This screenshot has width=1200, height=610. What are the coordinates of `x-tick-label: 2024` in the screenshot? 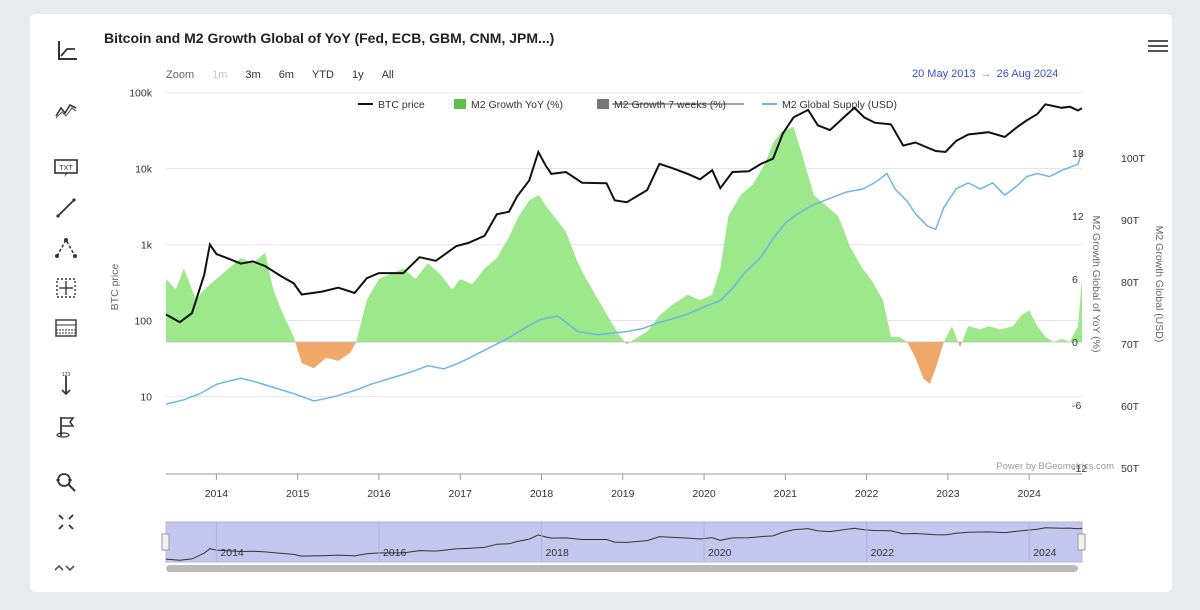 It's located at (1029, 494).